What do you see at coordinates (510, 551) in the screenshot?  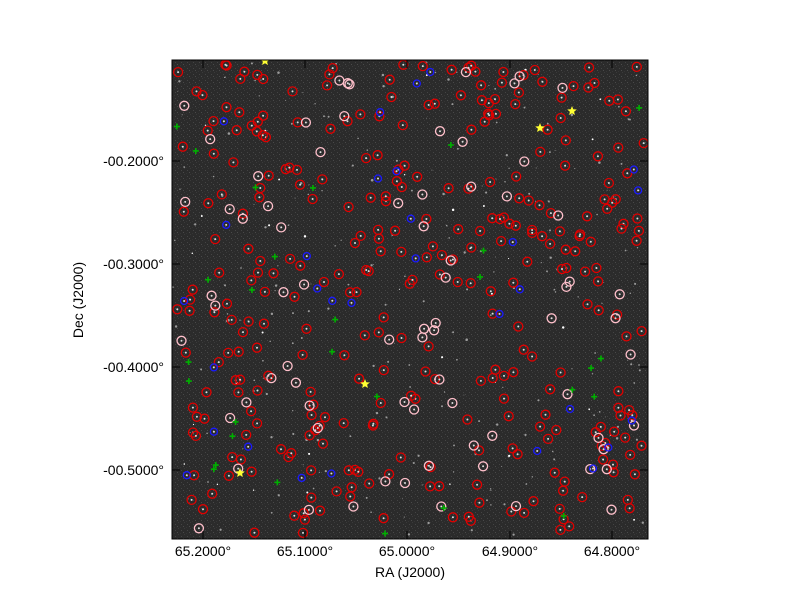 I see `x-tick-label-3: 64.9000°` at bounding box center [510, 551].